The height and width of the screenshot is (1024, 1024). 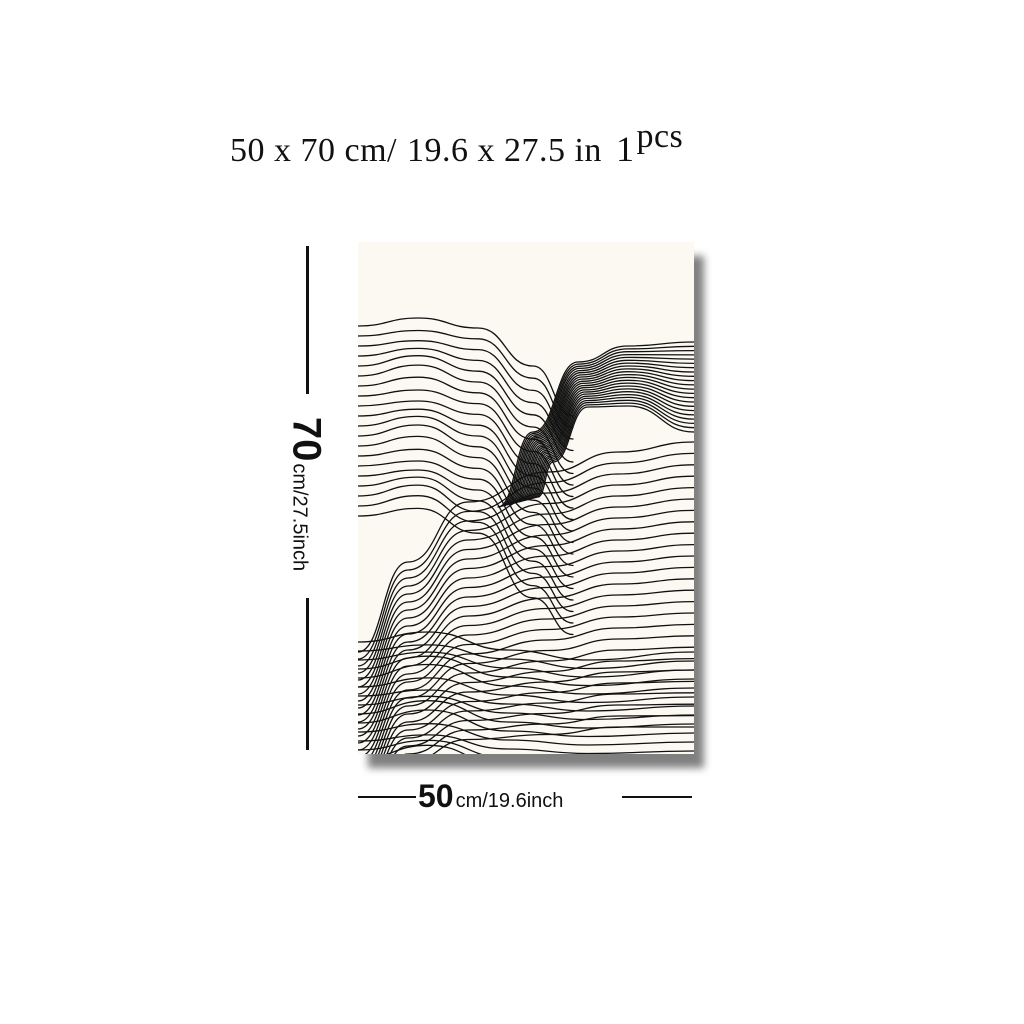 I want to click on height-unit: cm/27.5inch, so click(x=299, y=517).